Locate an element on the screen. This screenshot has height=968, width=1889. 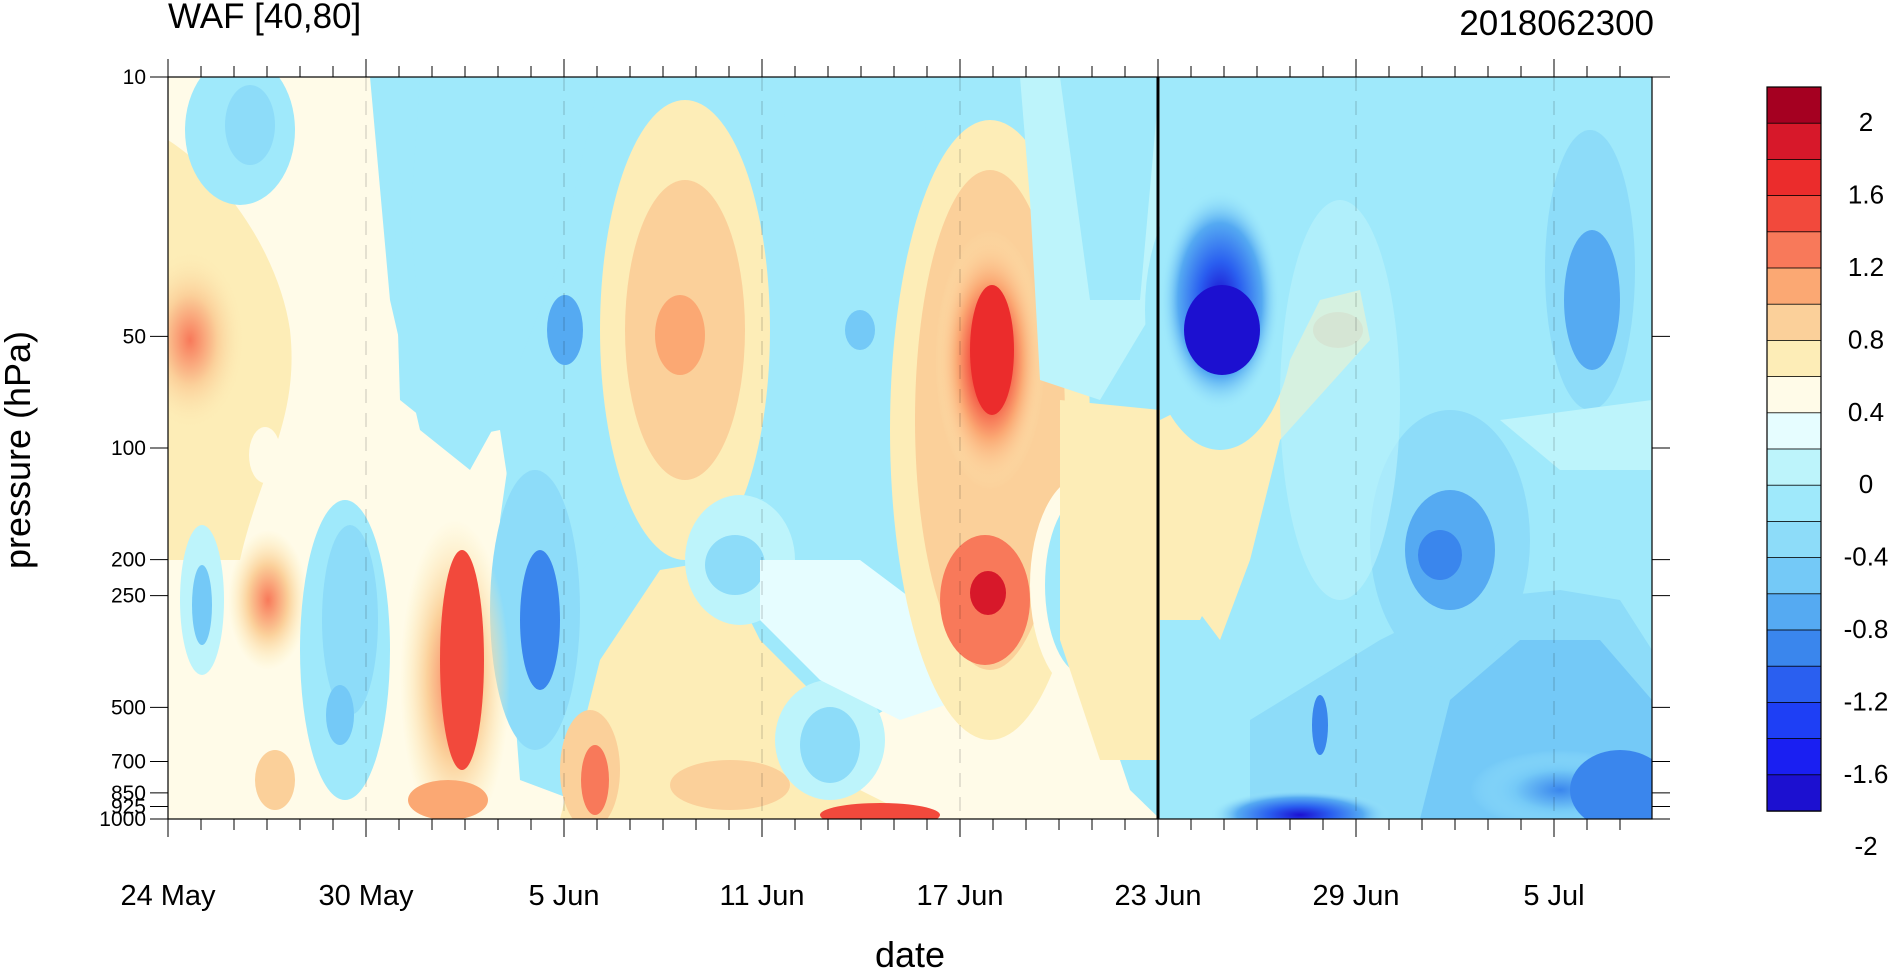
colorbar-label: 0.8 is located at coordinates (1866, 339).